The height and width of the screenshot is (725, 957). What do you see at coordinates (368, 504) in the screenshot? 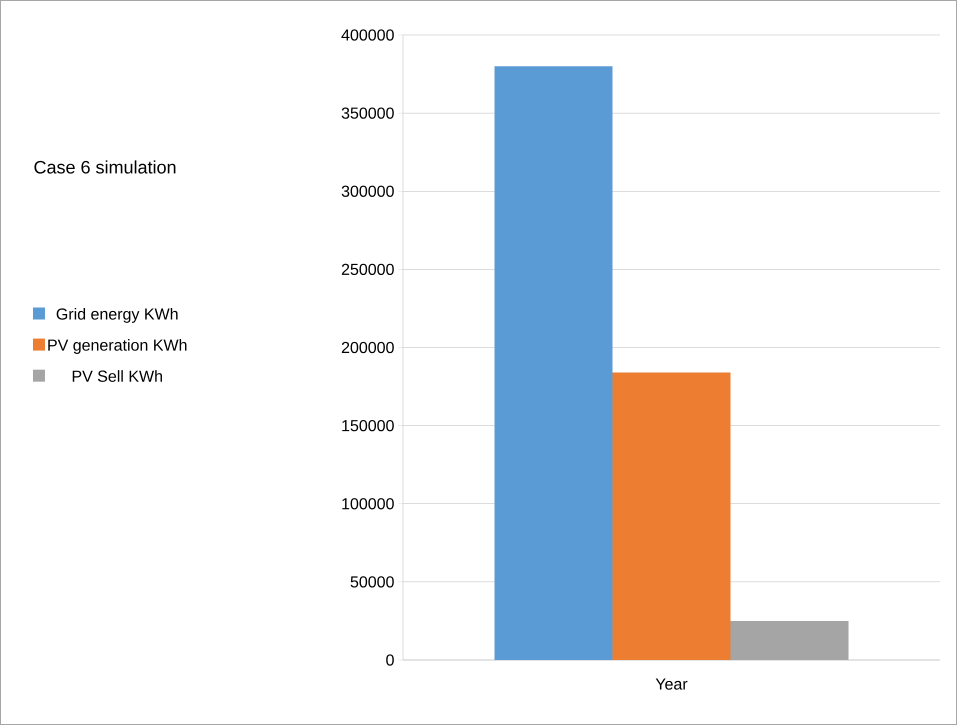
I see `y-tick-label: 100000` at bounding box center [368, 504].